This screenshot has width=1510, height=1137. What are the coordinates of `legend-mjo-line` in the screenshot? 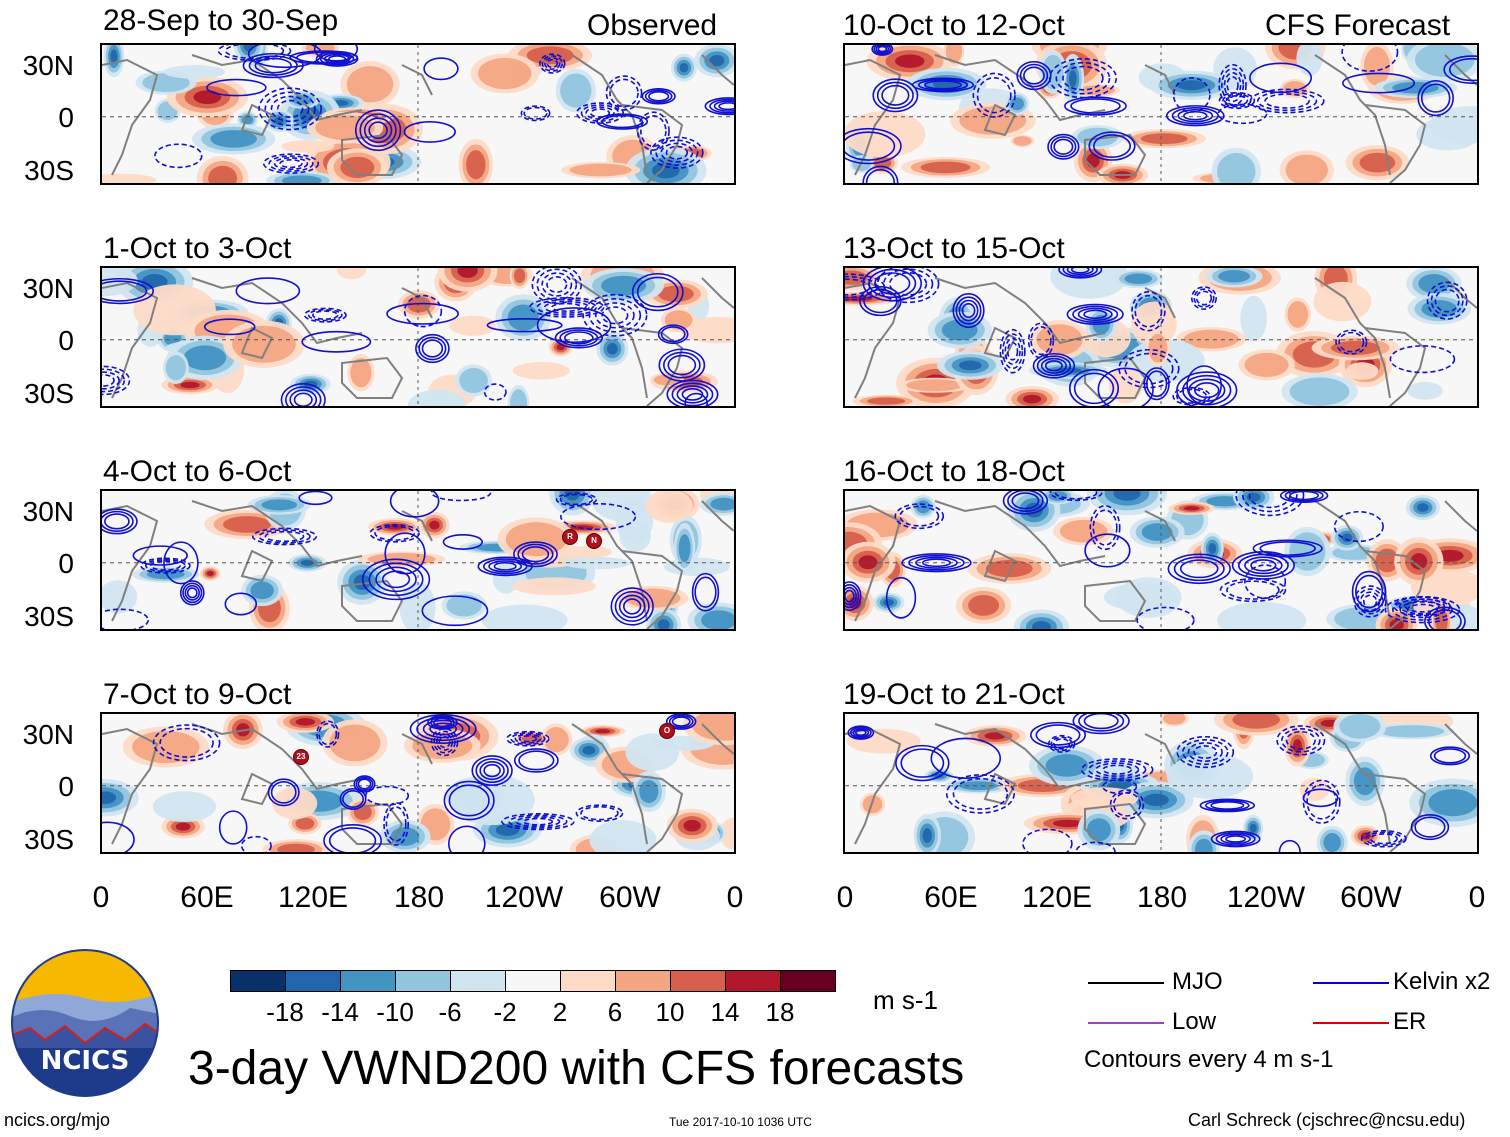 It's located at (1126, 983).